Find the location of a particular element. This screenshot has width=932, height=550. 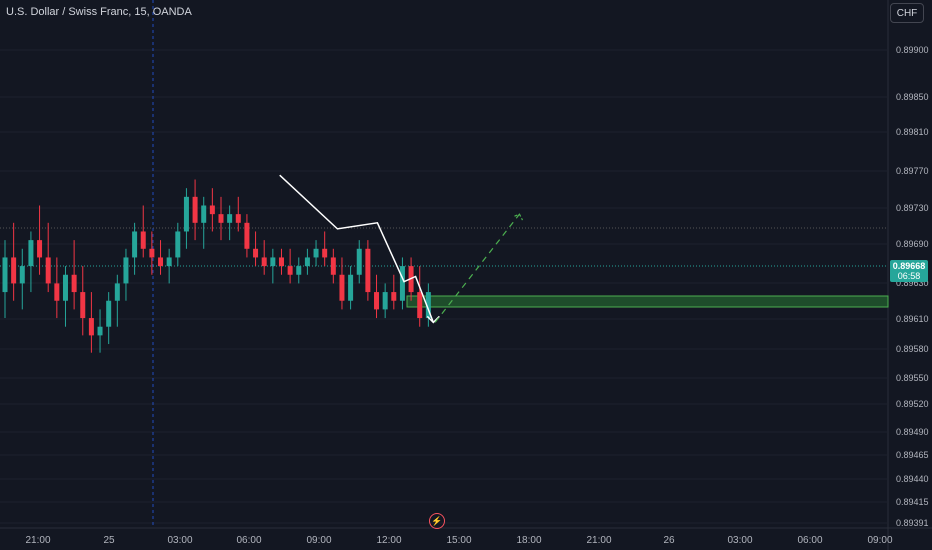

demand-zone is located at coordinates (647, 301).